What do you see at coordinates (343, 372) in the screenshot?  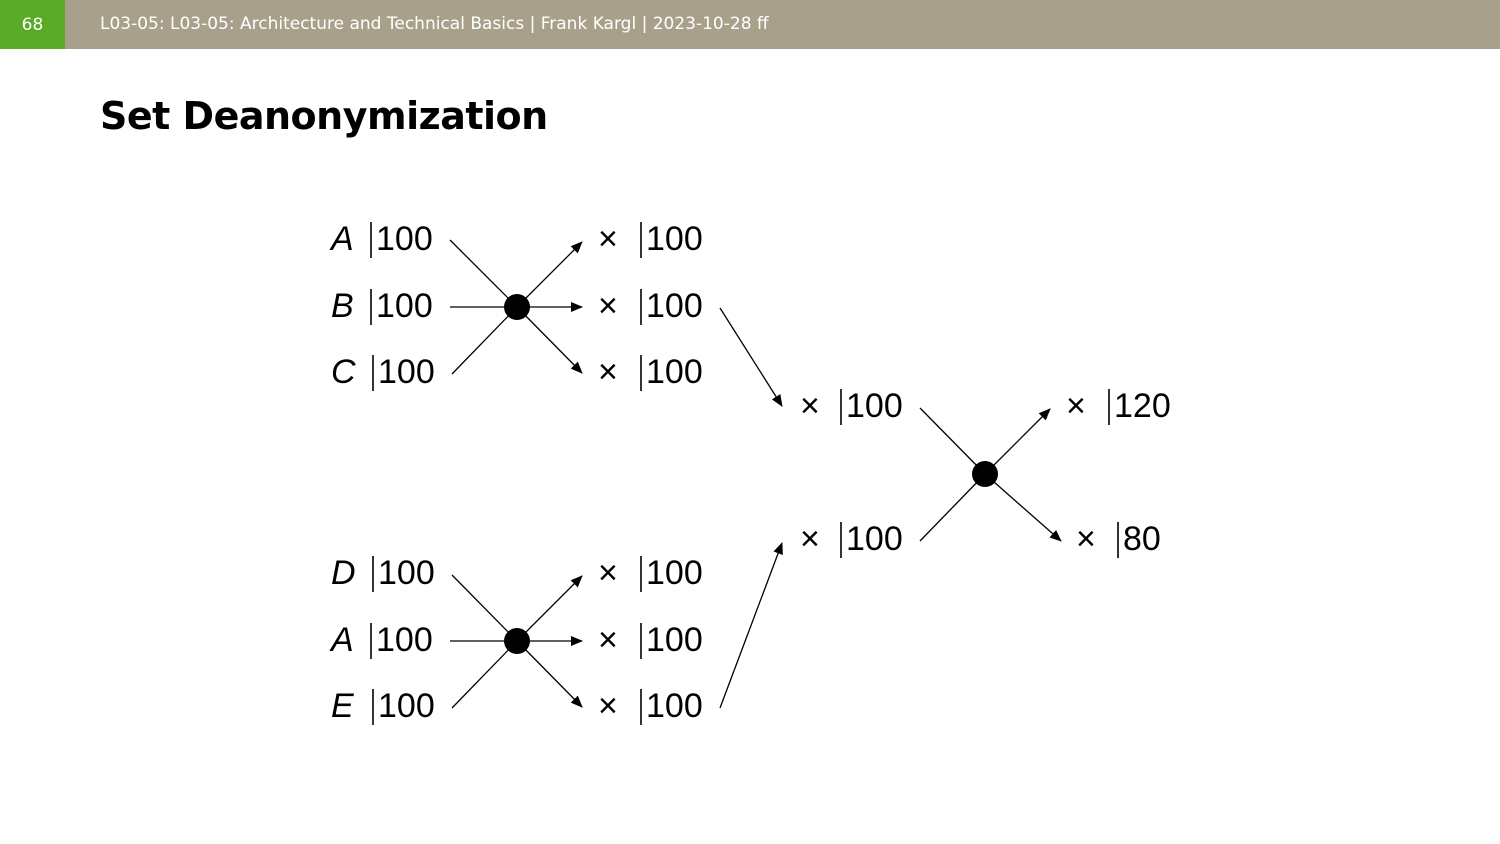 I see `label-id: C` at bounding box center [343, 372].